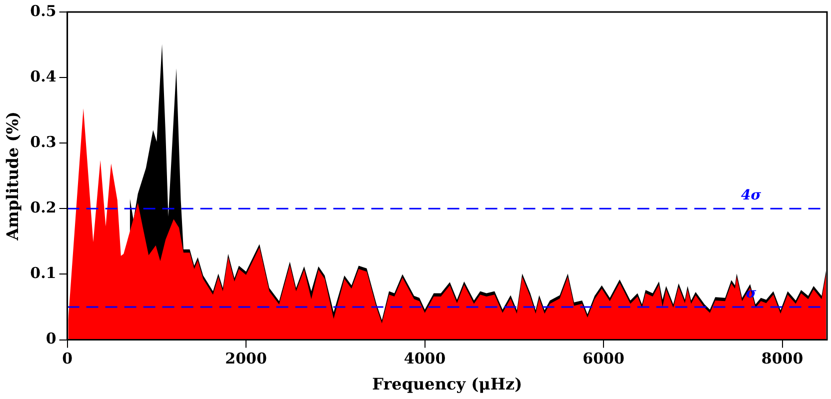 This screenshot has height=399, width=831. I want to click on y-tick-label: 0, so click(51, 339).